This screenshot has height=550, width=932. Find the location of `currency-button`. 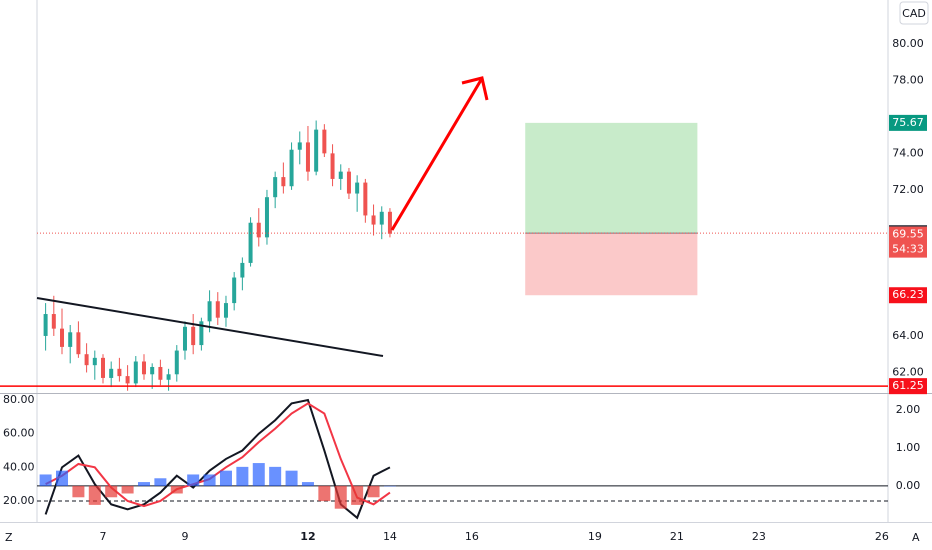

currency-button is located at coordinates (914, 13).